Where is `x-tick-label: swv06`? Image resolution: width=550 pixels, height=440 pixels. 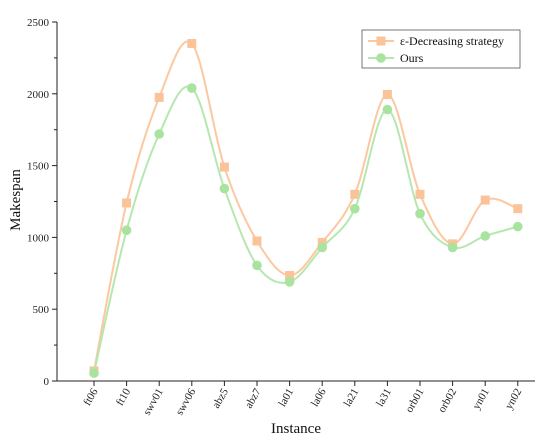 x-tick-label: swv06 is located at coordinates (186, 401).